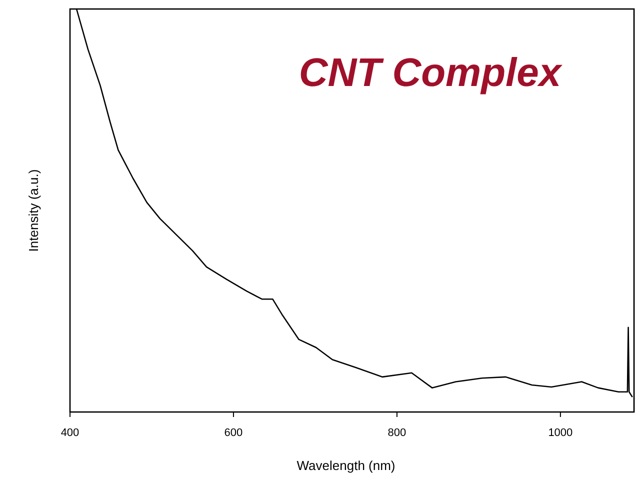 The width and height of the screenshot is (635, 482). Describe the element at coordinates (430, 73) in the screenshot. I see `text: CNT Complex` at that location.